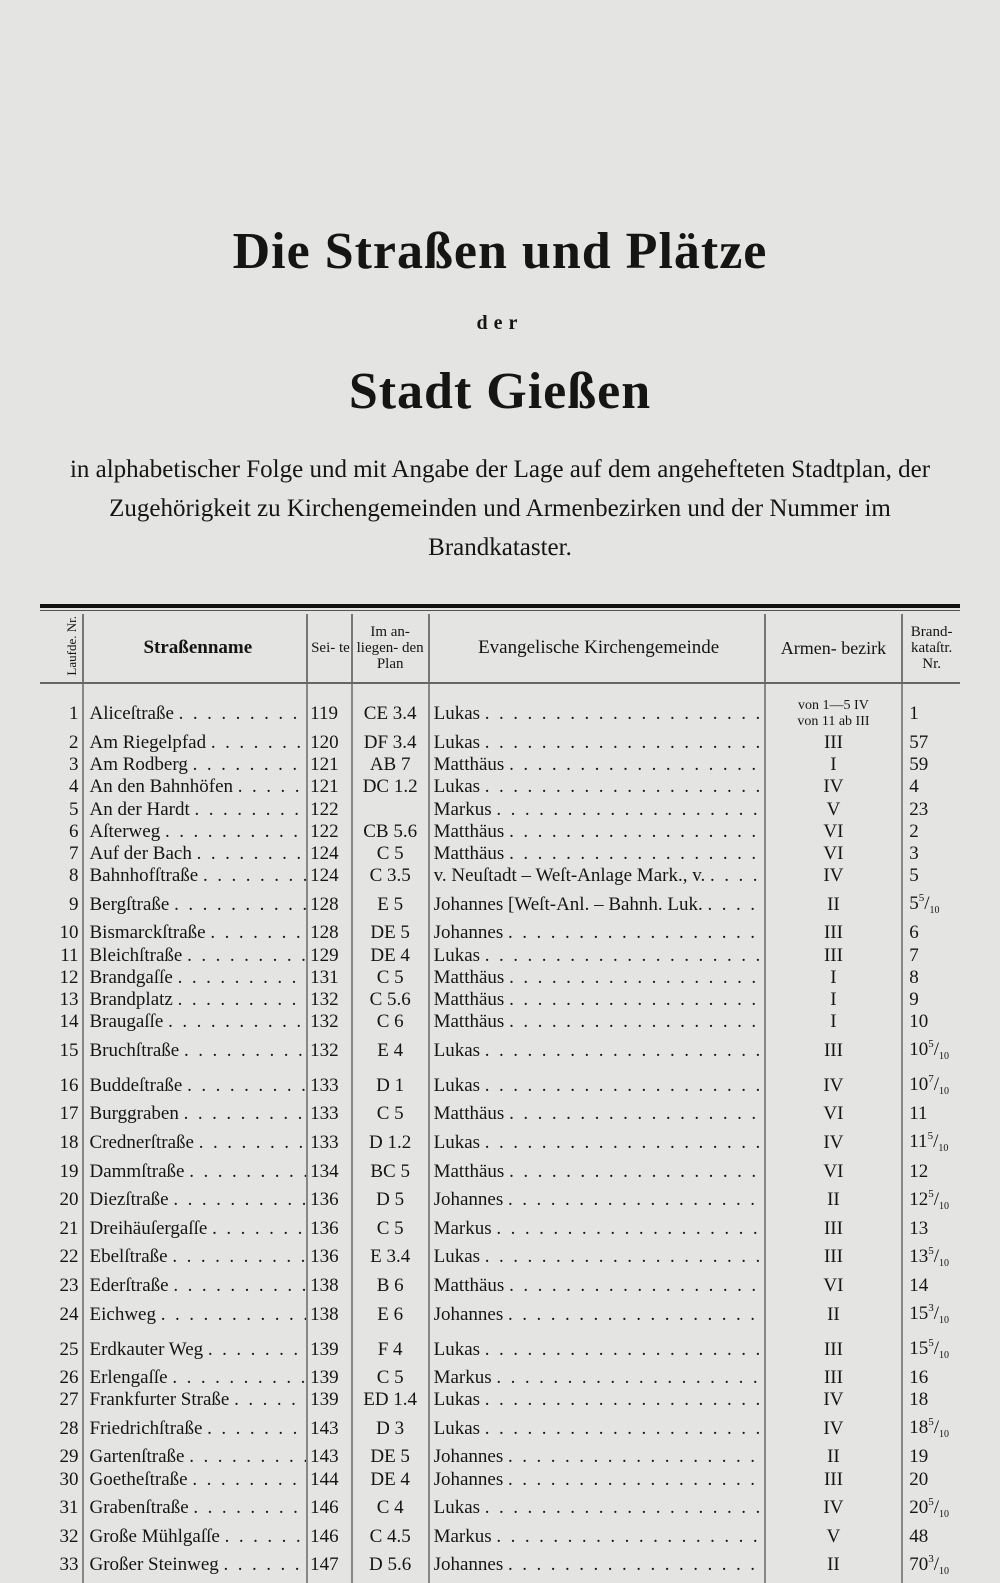  I want to click on page-number: 136, so click(329, 1257).